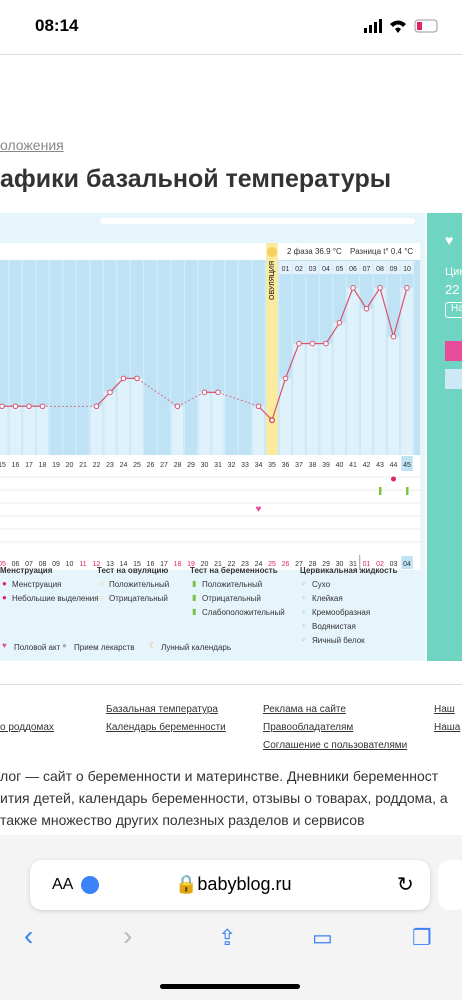 The height and width of the screenshot is (1000, 462). Describe the element at coordinates (444, 709) in the screenshot. I see `footer-link: Наш` at that location.